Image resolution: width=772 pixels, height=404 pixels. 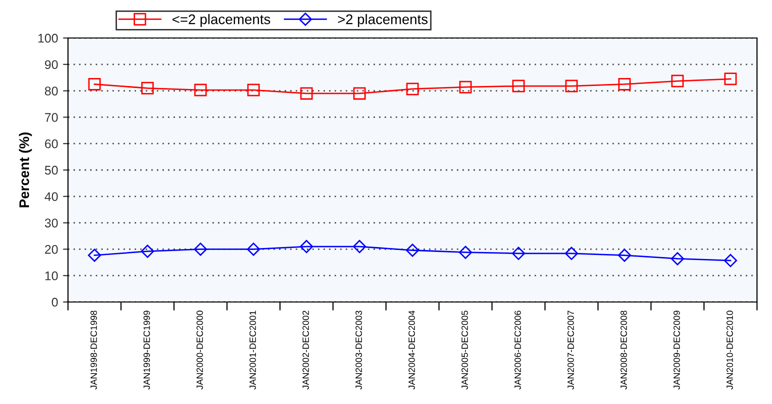 What do you see at coordinates (51, 197) in the screenshot?
I see `y-tick-label: 40` at bounding box center [51, 197].